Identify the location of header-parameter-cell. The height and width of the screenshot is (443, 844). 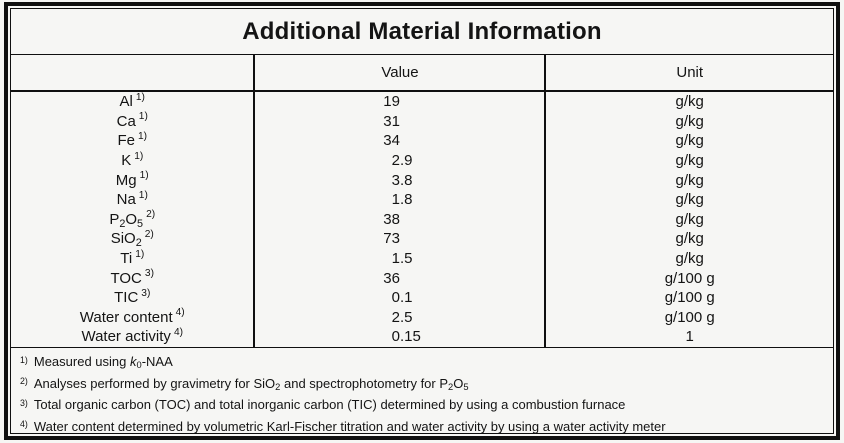
(132, 72).